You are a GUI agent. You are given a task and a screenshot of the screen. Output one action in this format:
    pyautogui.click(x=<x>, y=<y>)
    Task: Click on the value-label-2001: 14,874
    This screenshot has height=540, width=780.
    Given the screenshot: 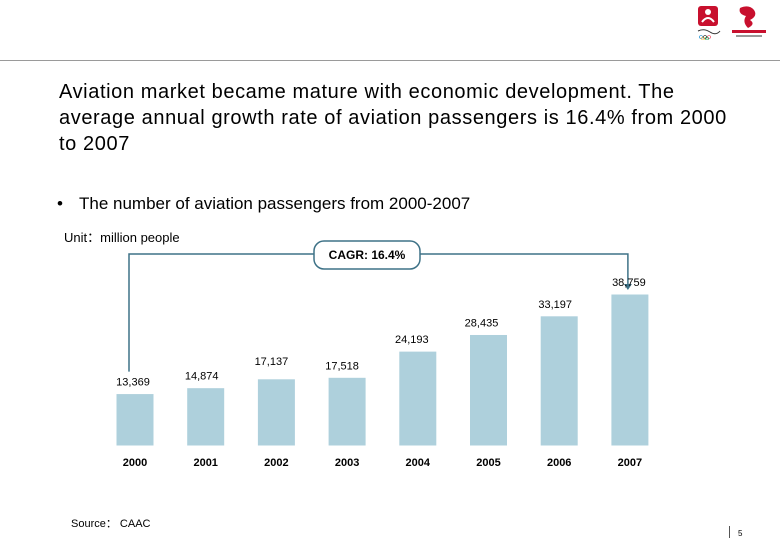 What is the action you would take?
    pyautogui.click(x=202, y=377)
    